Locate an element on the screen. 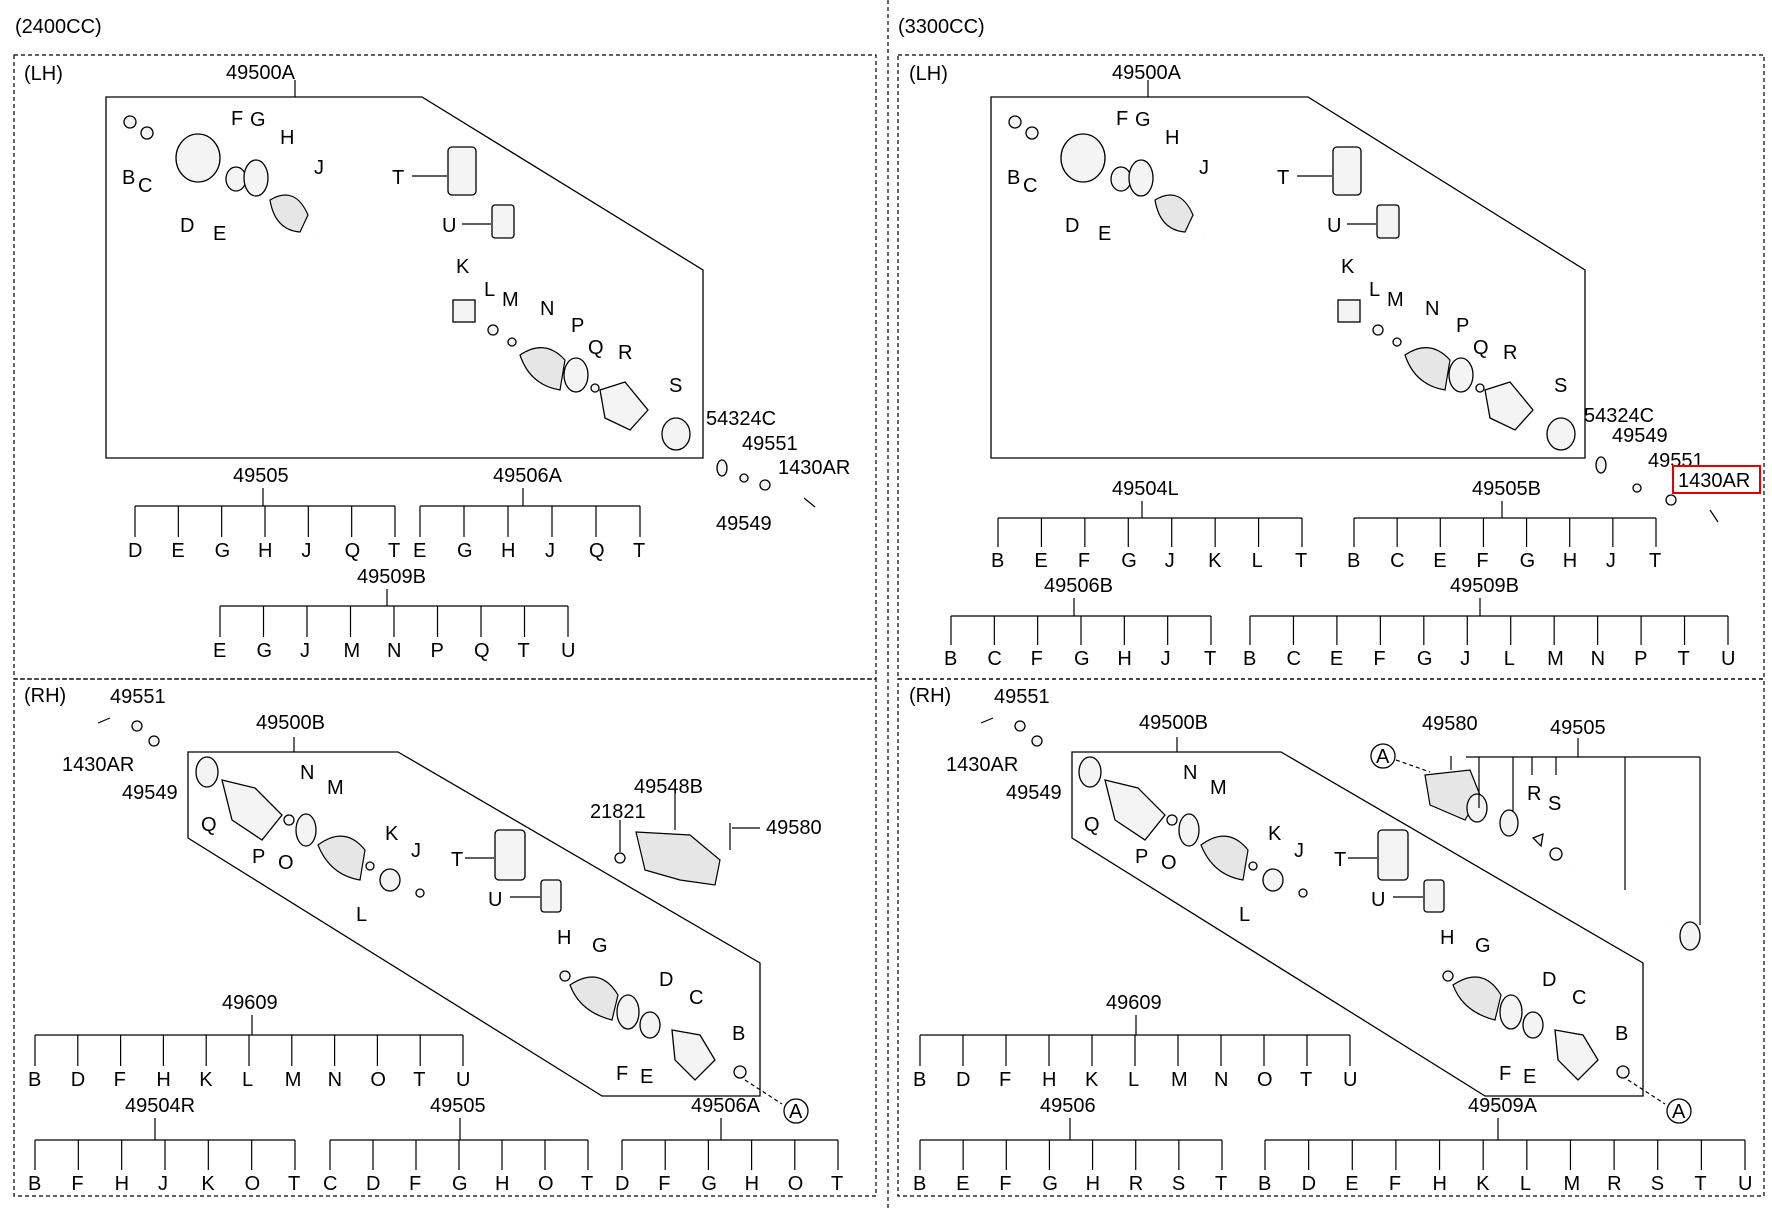 This screenshot has height=1211, width=1772. kit-letter: C is located at coordinates (1293, 659).